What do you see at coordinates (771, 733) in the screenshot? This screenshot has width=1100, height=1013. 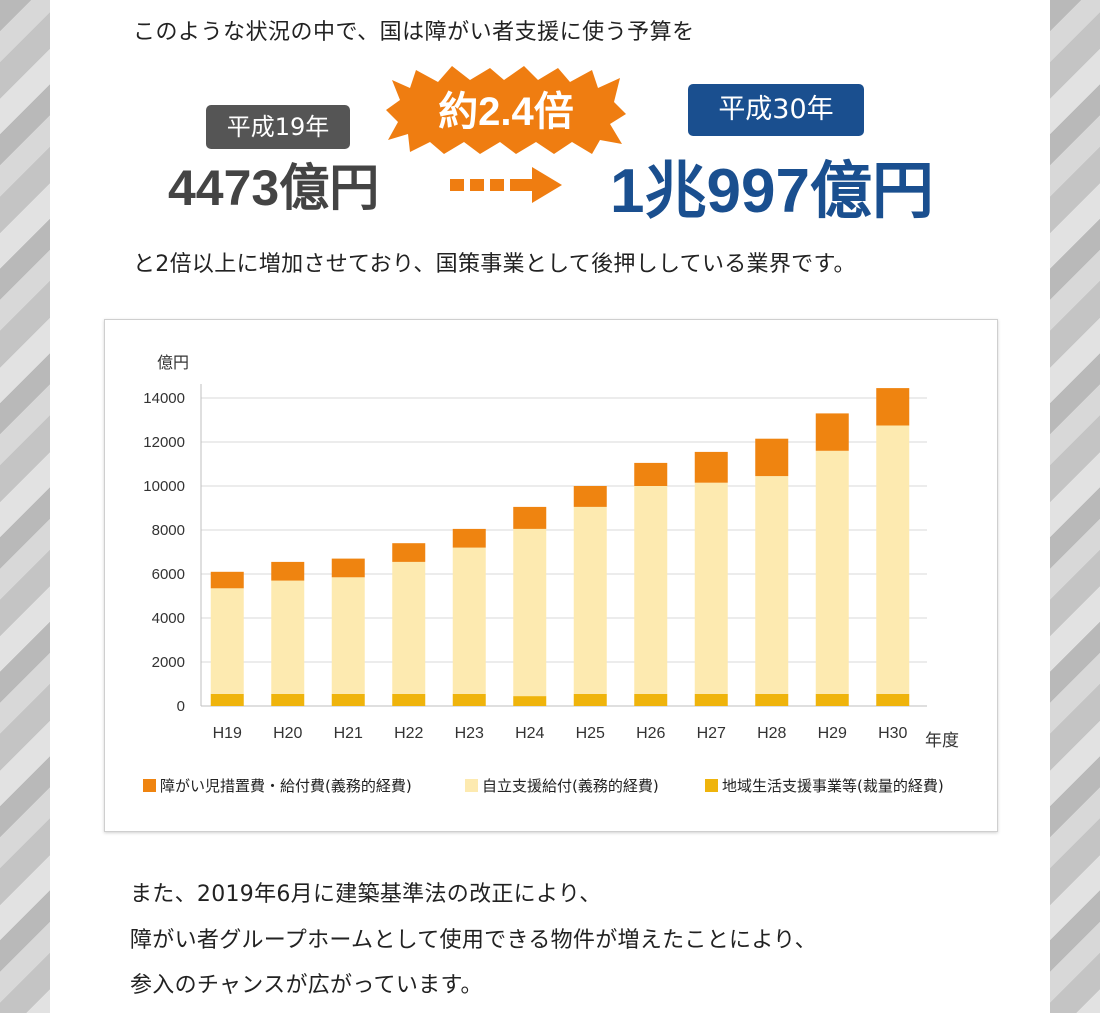 I see `x-tick-label: H28` at bounding box center [771, 733].